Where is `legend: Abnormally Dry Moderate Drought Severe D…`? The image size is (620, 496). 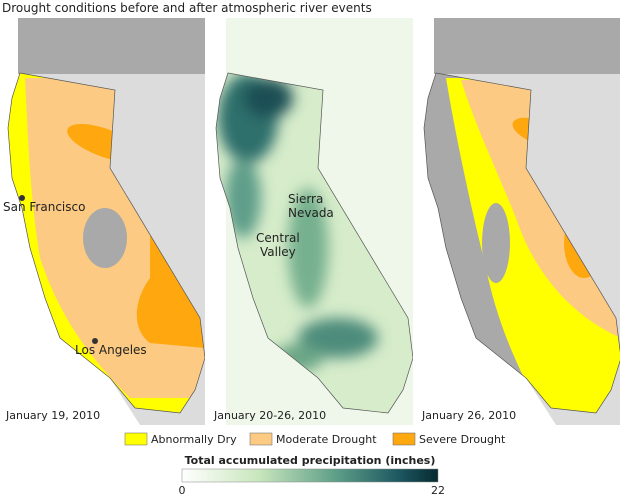 legend: Abnormally Dry Moderate Drought Severe D… is located at coordinates (315, 439).